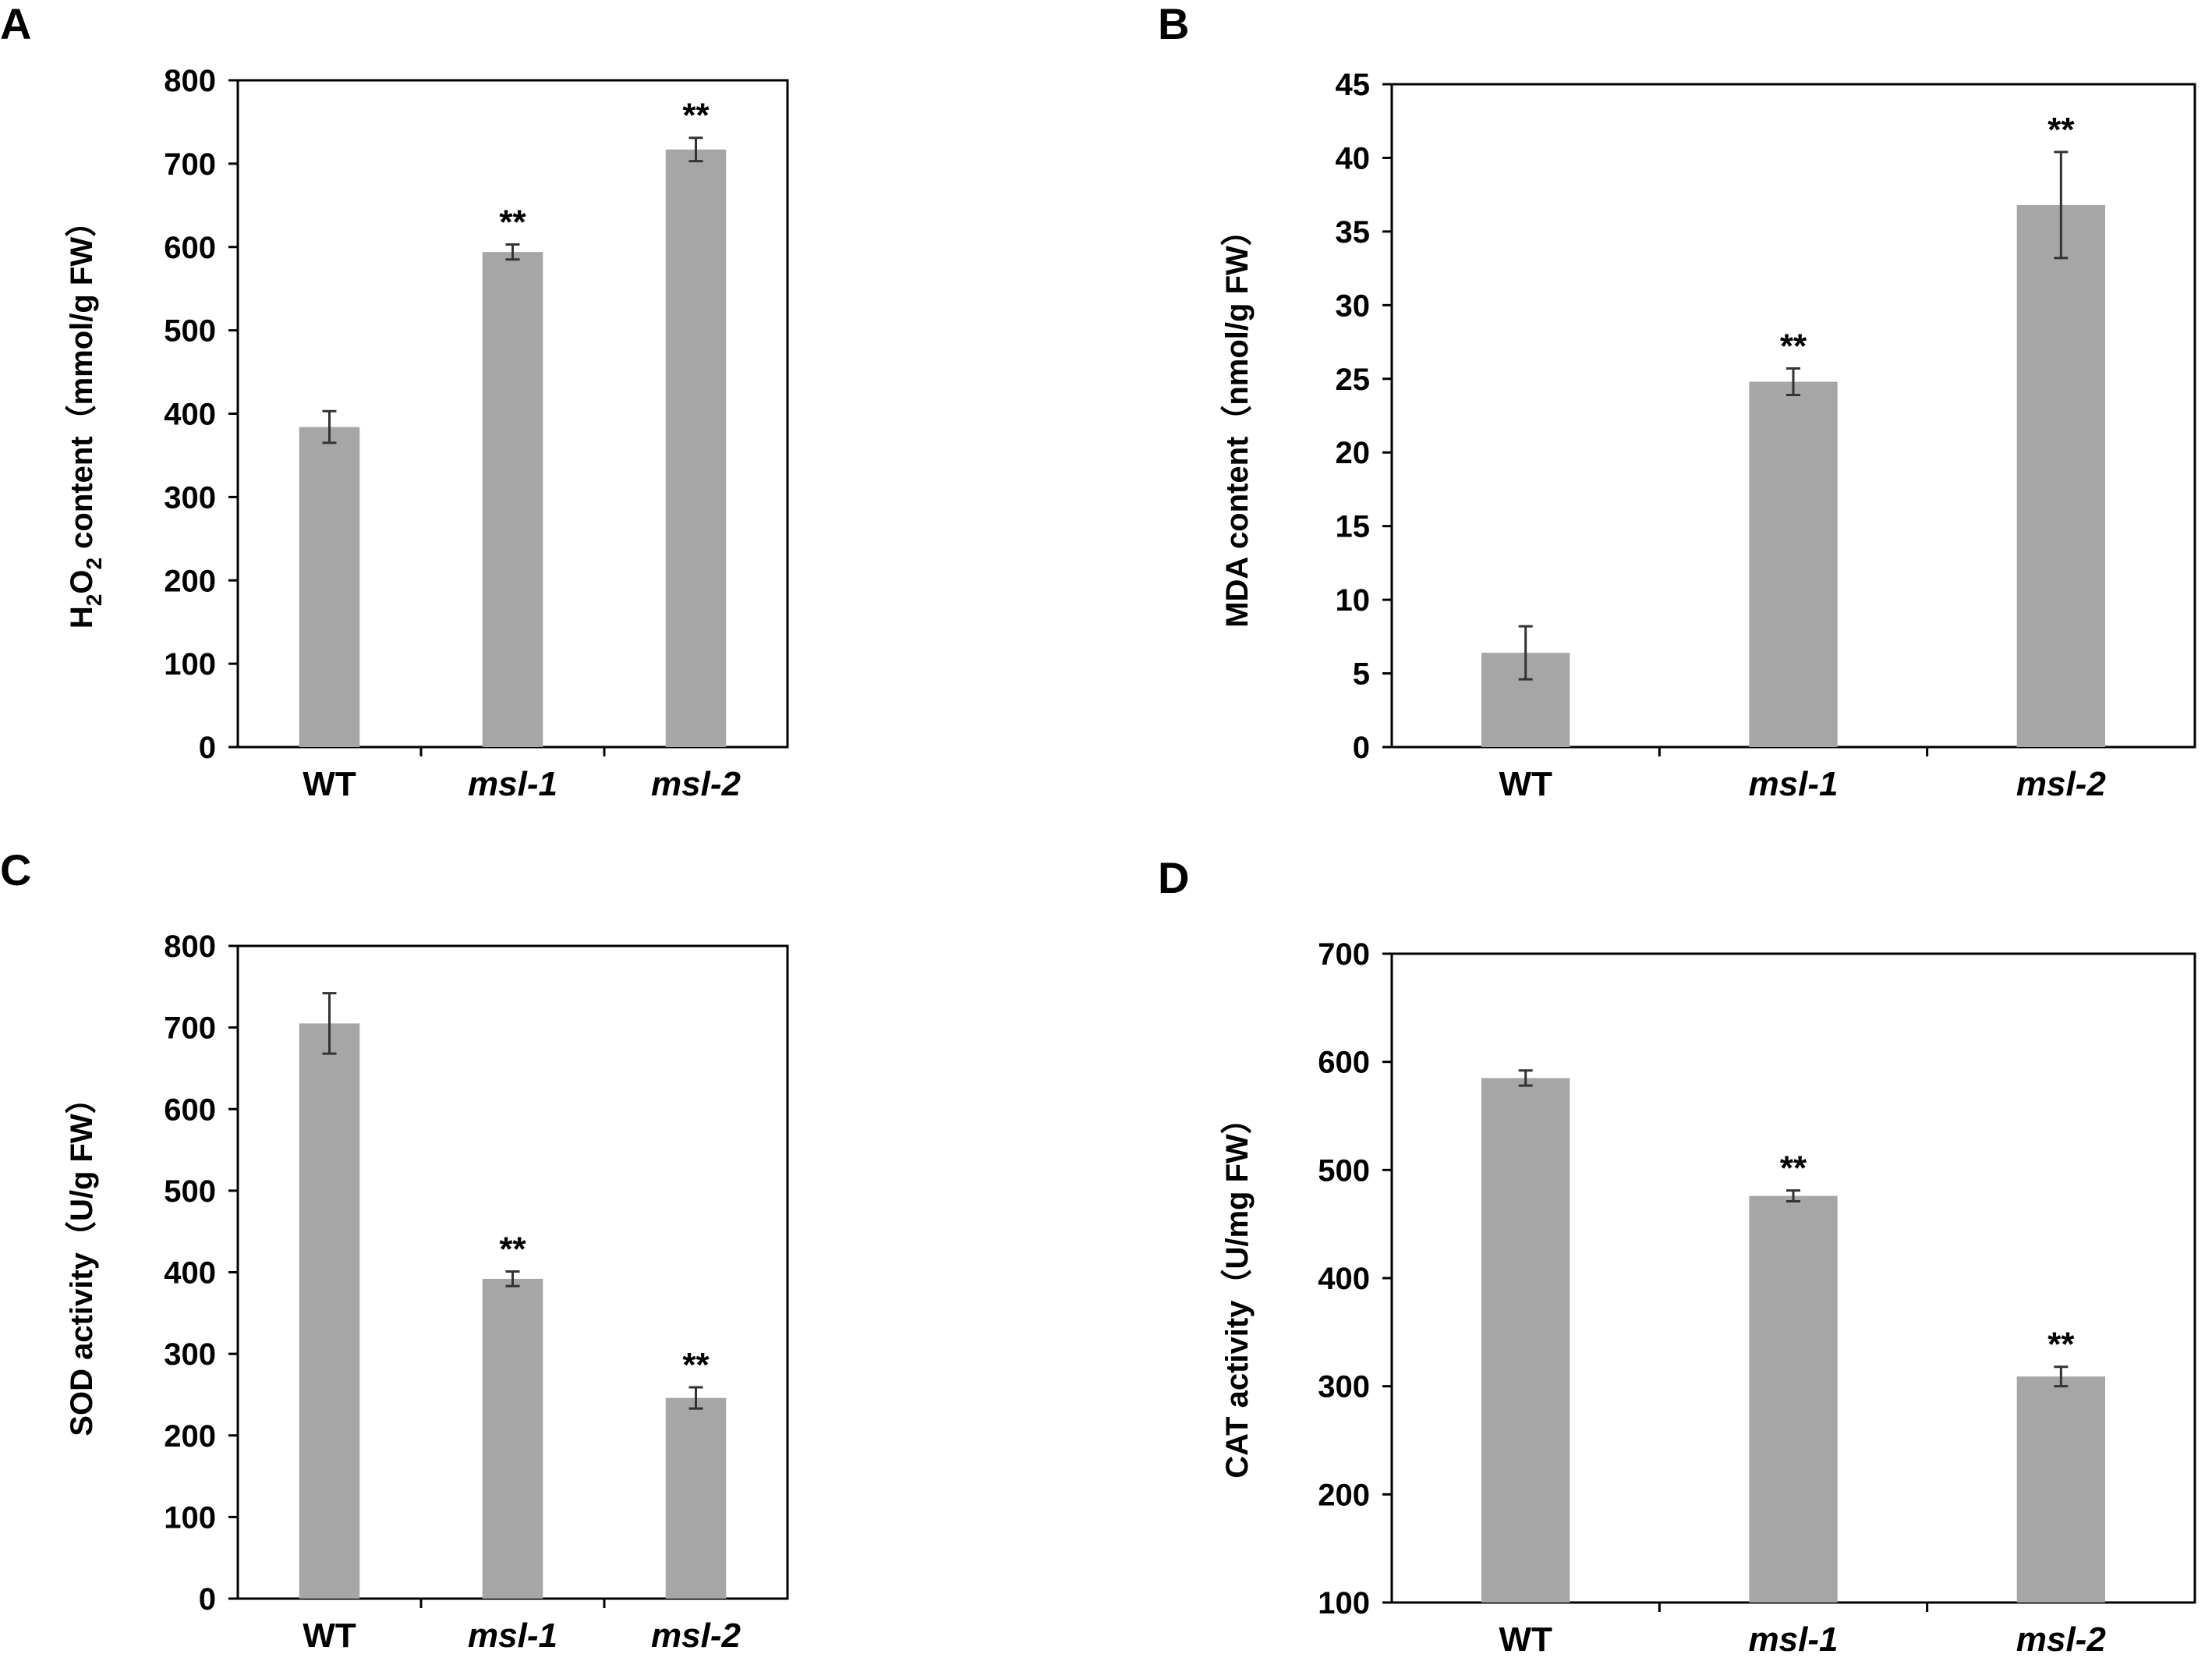 The width and height of the screenshot is (2212, 1661). Describe the element at coordinates (82, 1259) in the screenshot. I see `y-axis-title-c: SOD activity（U/g FW）` at that location.